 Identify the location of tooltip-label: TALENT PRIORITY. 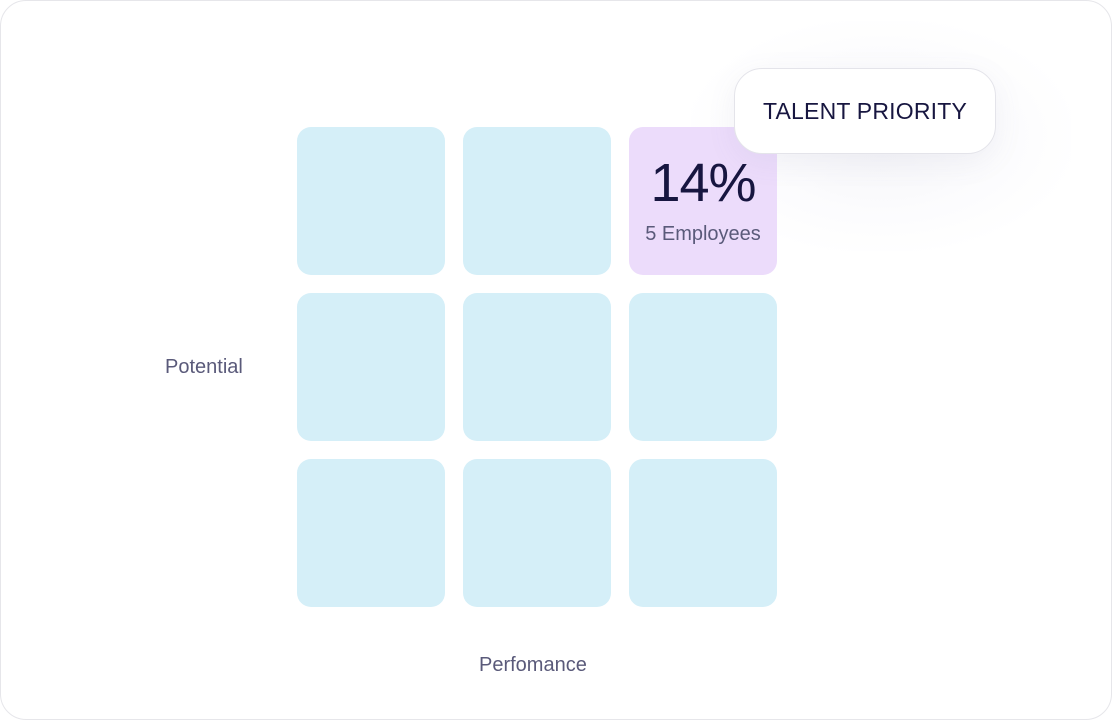
(865, 110).